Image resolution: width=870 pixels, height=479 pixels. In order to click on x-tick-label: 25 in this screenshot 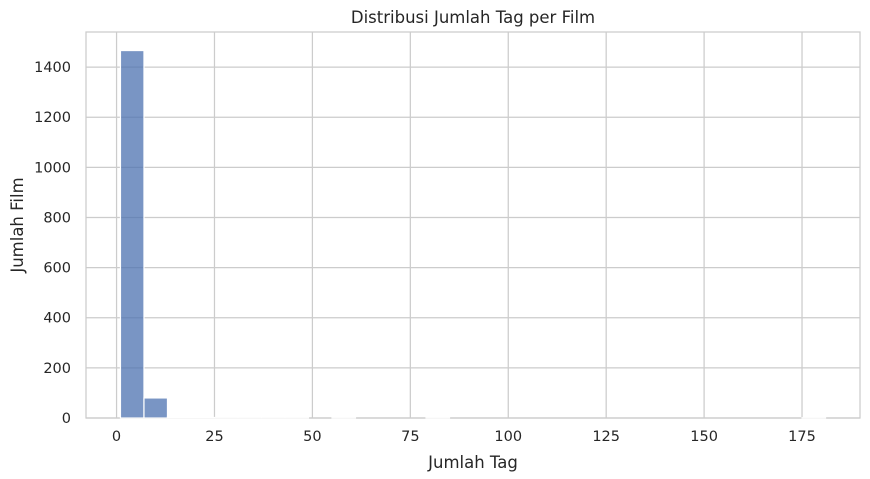, I will do `click(214, 437)`.